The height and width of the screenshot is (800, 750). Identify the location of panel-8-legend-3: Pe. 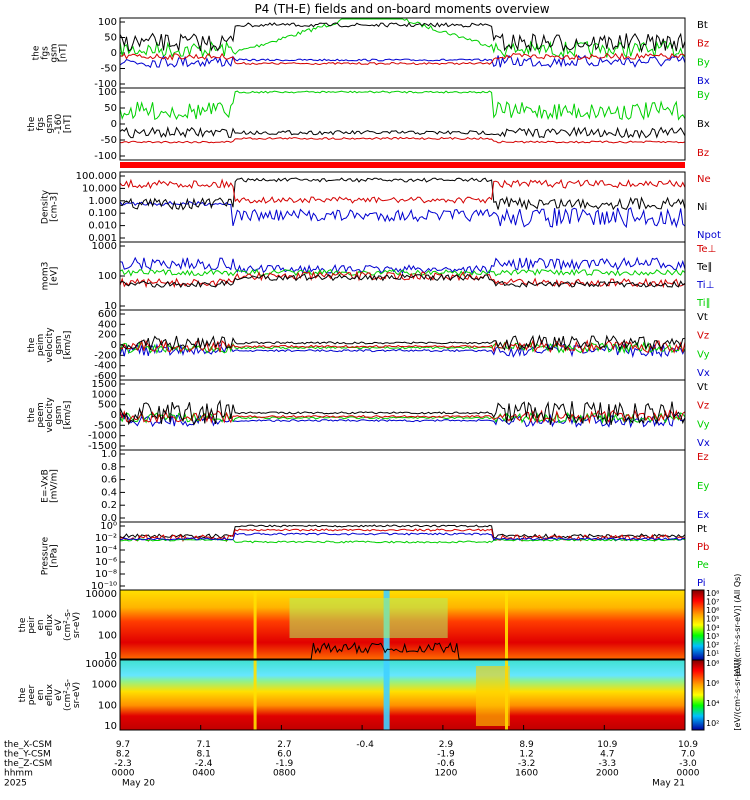
(703, 565).